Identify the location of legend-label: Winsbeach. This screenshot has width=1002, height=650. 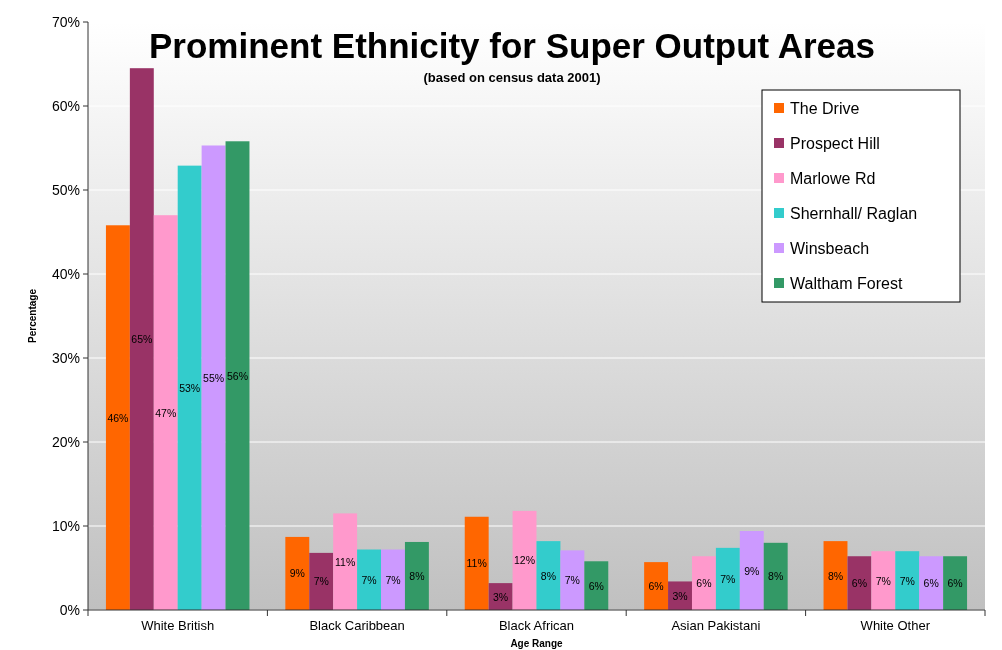
(830, 248).